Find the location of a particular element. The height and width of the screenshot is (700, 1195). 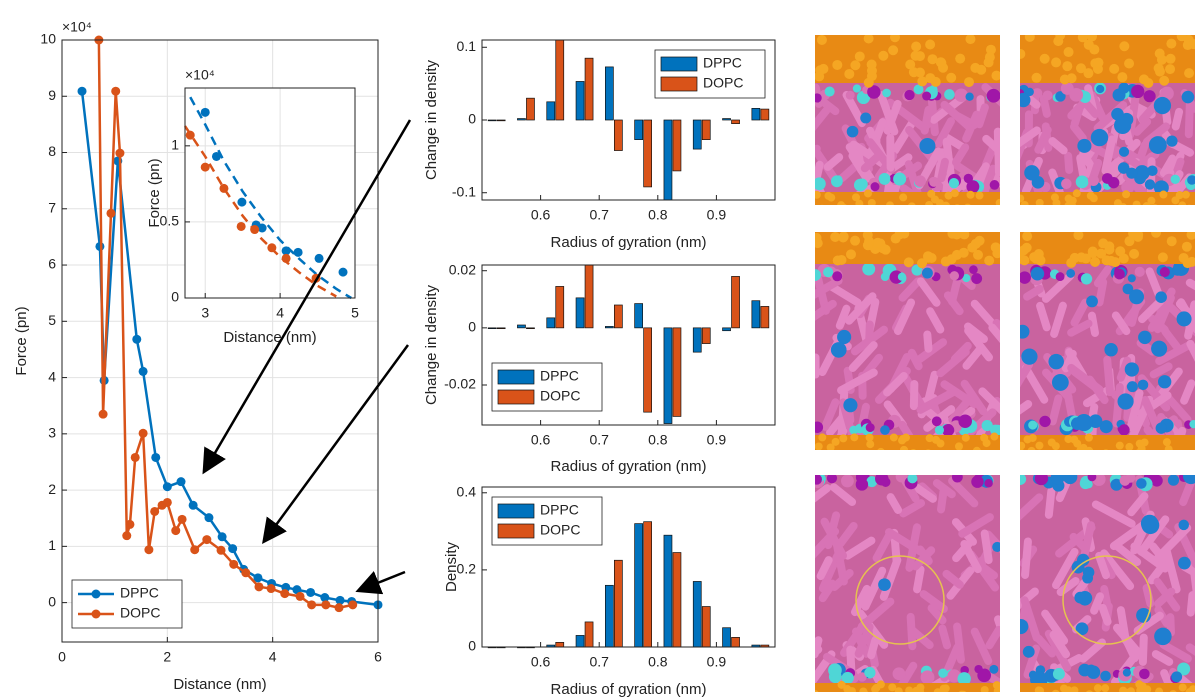

axis-exponent: ×10⁴ is located at coordinates (77, 27).